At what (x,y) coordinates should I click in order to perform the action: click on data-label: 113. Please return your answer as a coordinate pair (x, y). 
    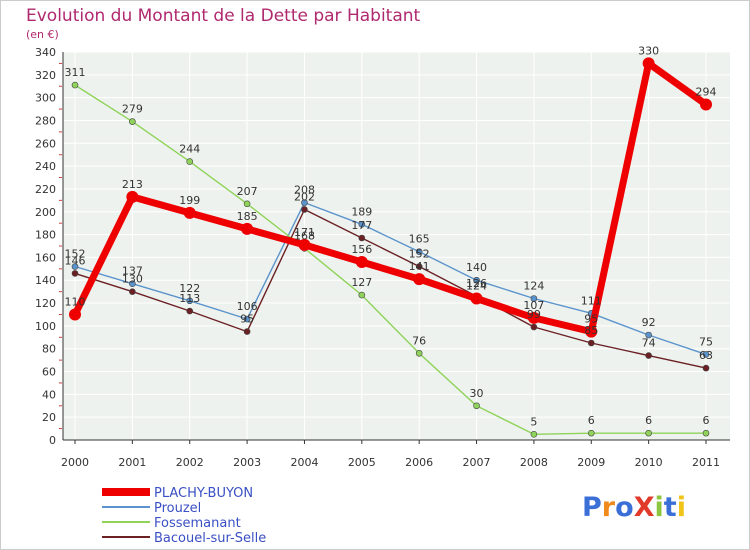
    Looking at the image, I should click on (189, 298).